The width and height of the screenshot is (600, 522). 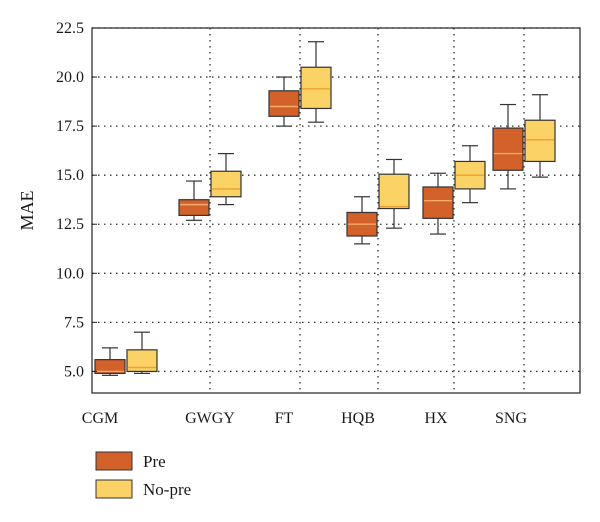 What do you see at coordinates (470, 174) in the screenshot?
I see `box-no-pre-hx` at bounding box center [470, 174].